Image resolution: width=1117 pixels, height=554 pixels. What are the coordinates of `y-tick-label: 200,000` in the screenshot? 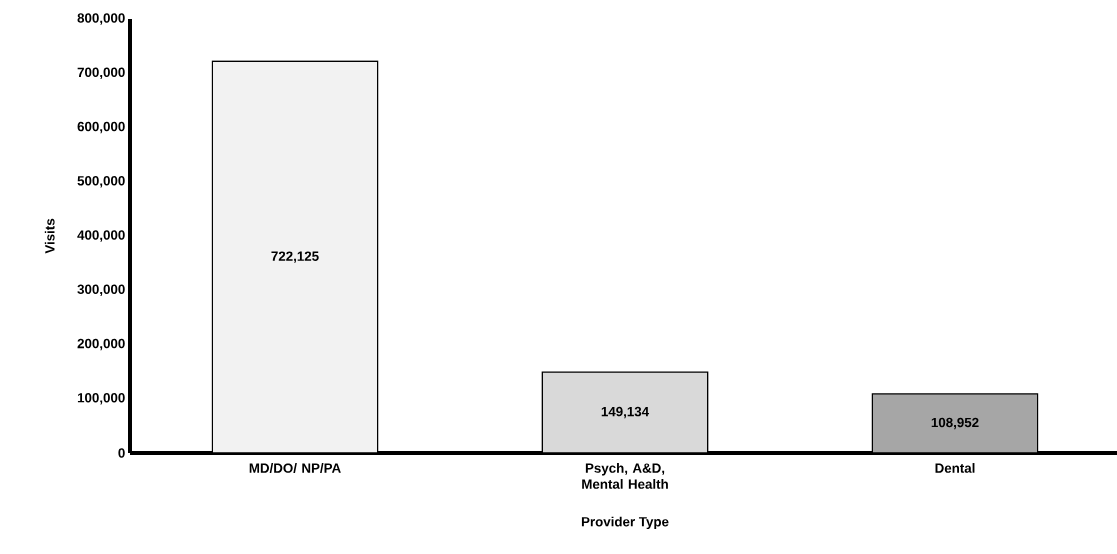 It's located at (101, 344).